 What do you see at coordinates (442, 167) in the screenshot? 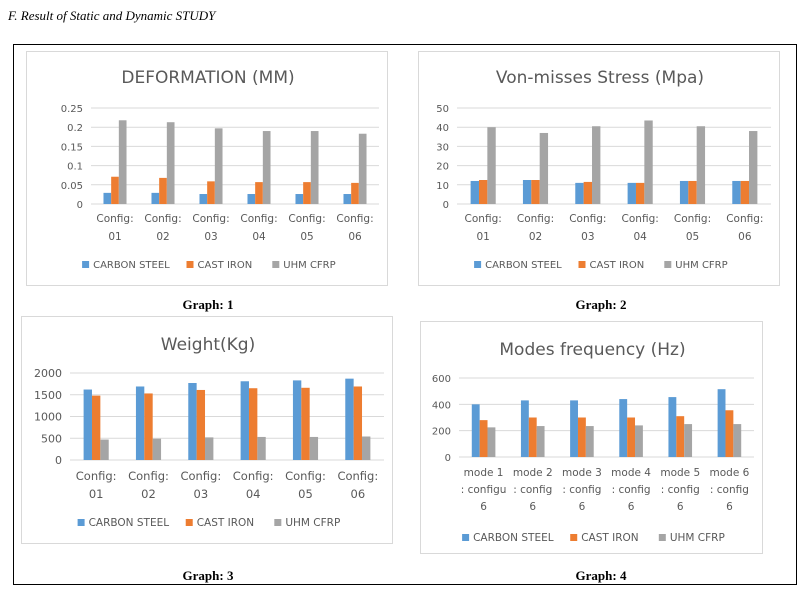
I see `y-tick-label: 20` at bounding box center [442, 167].